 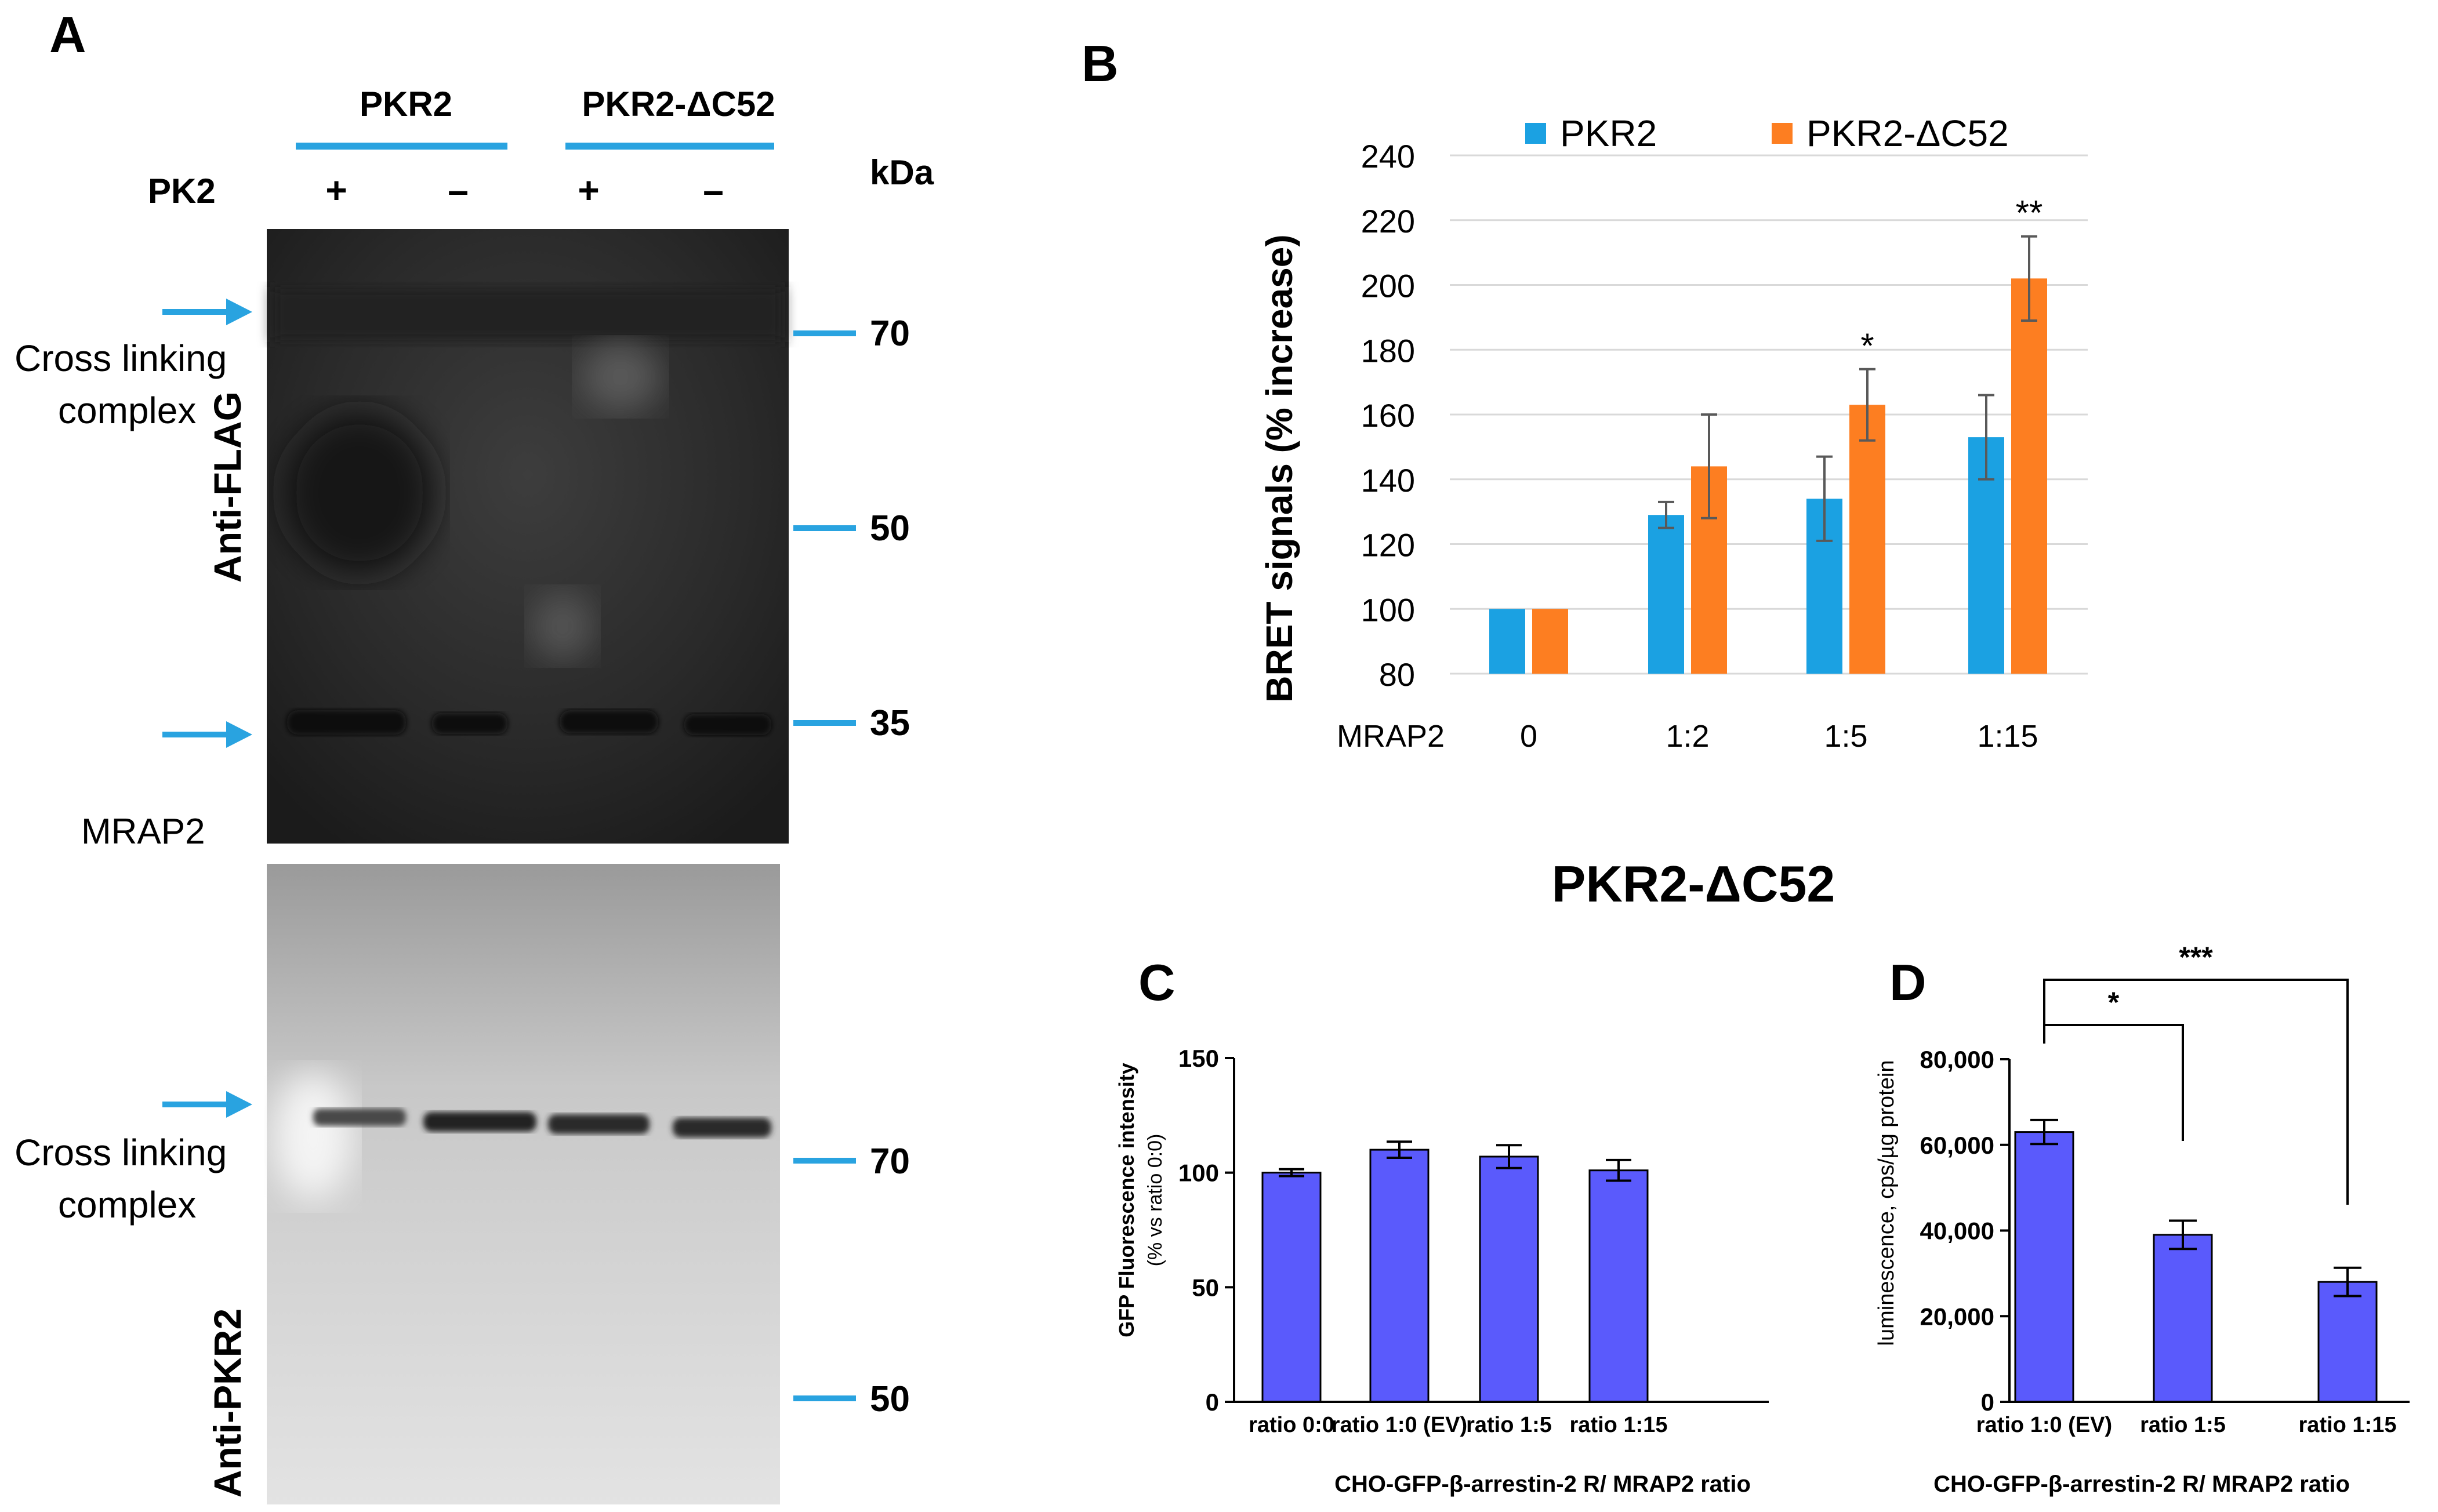 I want to click on panel-b-y-tick-labels: 80 100 120 140 160 180 200 220 240, so click(x=1388, y=415).